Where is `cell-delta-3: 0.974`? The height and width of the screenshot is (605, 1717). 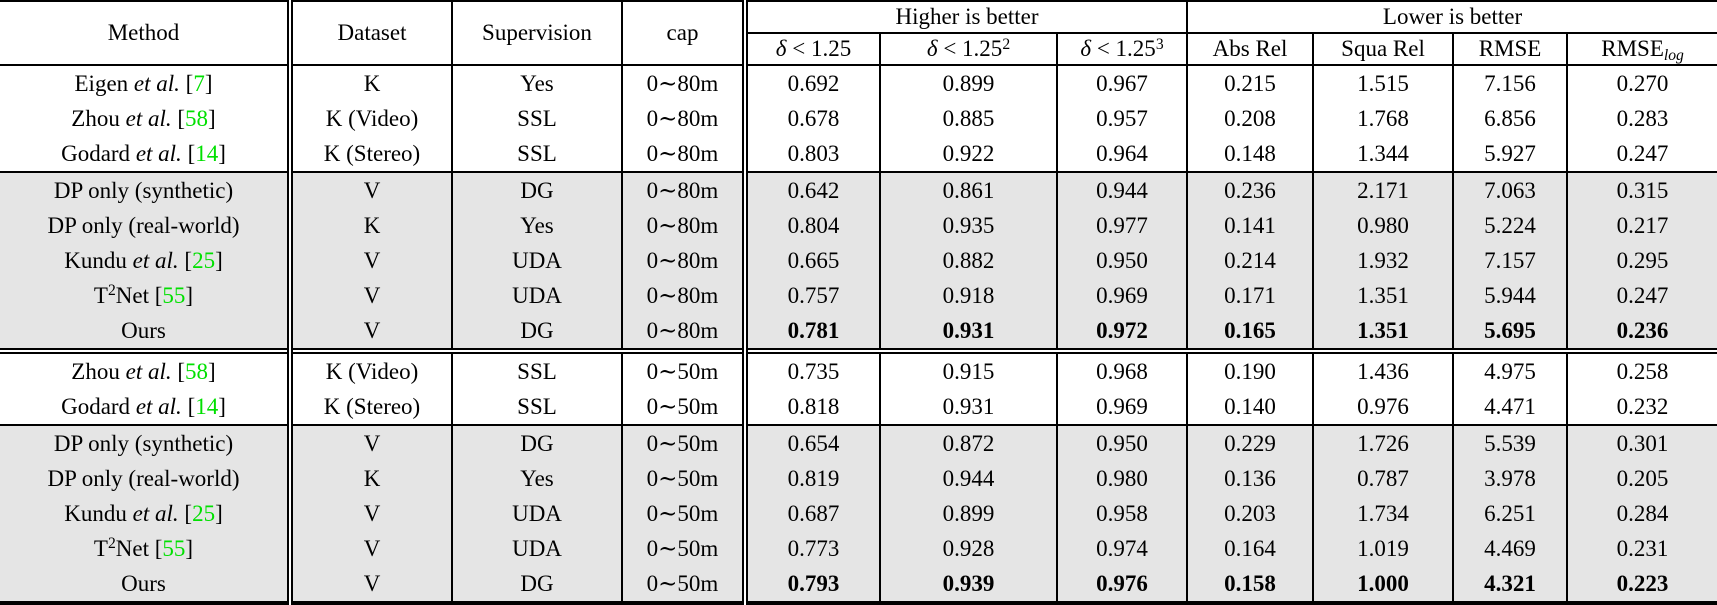
cell-delta-3: 0.974 is located at coordinates (1123, 548).